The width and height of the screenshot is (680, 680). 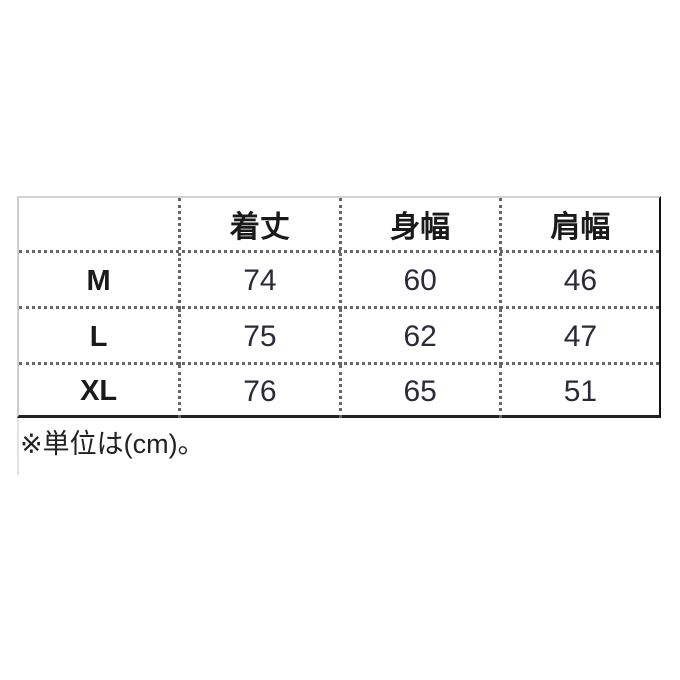 What do you see at coordinates (418, 337) in the screenshot?
I see `width-value: 62` at bounding box center [418, 337].